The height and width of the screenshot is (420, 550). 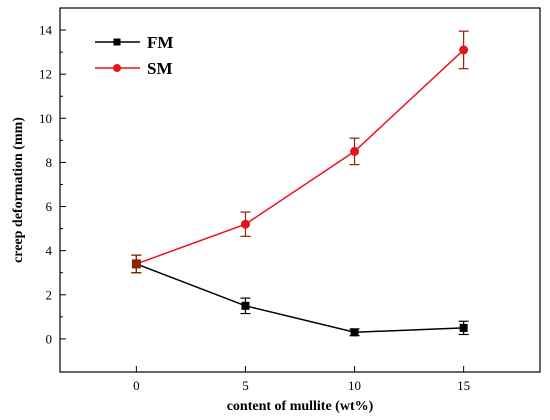 I want to click on y-tick-label: 12, so click(x=45, y=74).